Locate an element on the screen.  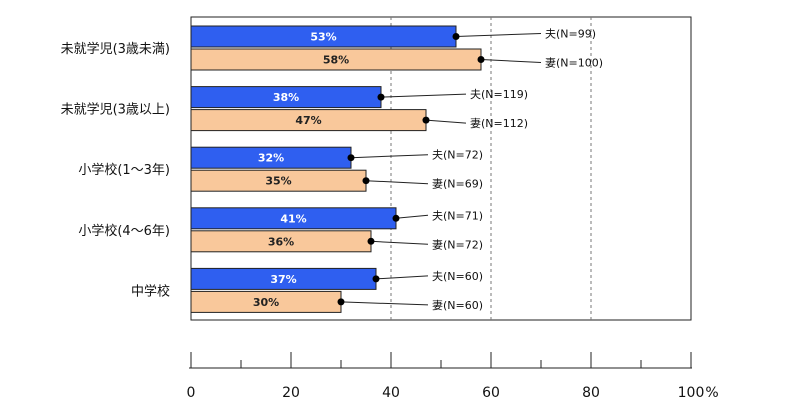
annotation-label: 妻(N=112) is located at coordinates (499, 123).